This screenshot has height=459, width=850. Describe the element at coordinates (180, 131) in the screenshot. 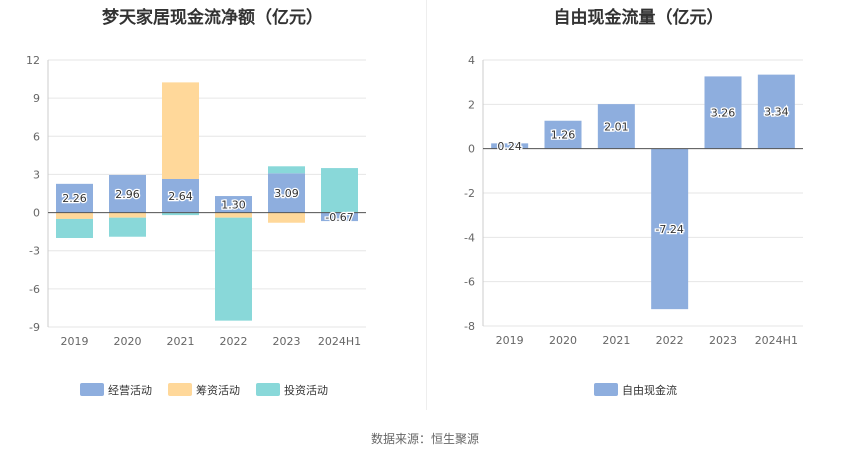

I see `bar-financing-2021` at that location.